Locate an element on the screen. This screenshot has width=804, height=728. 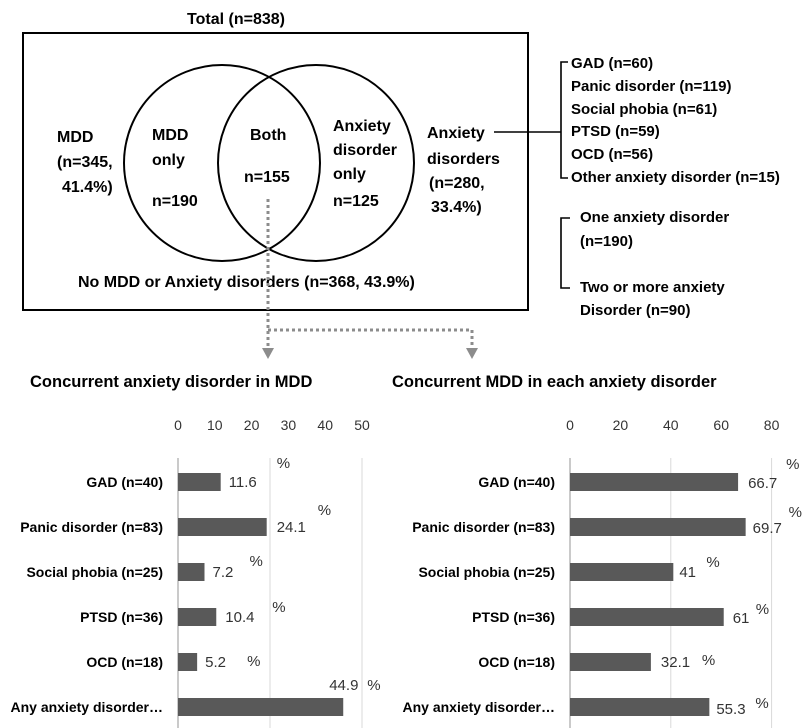
value-label: 44.9 is located at coordinates (343, 685).